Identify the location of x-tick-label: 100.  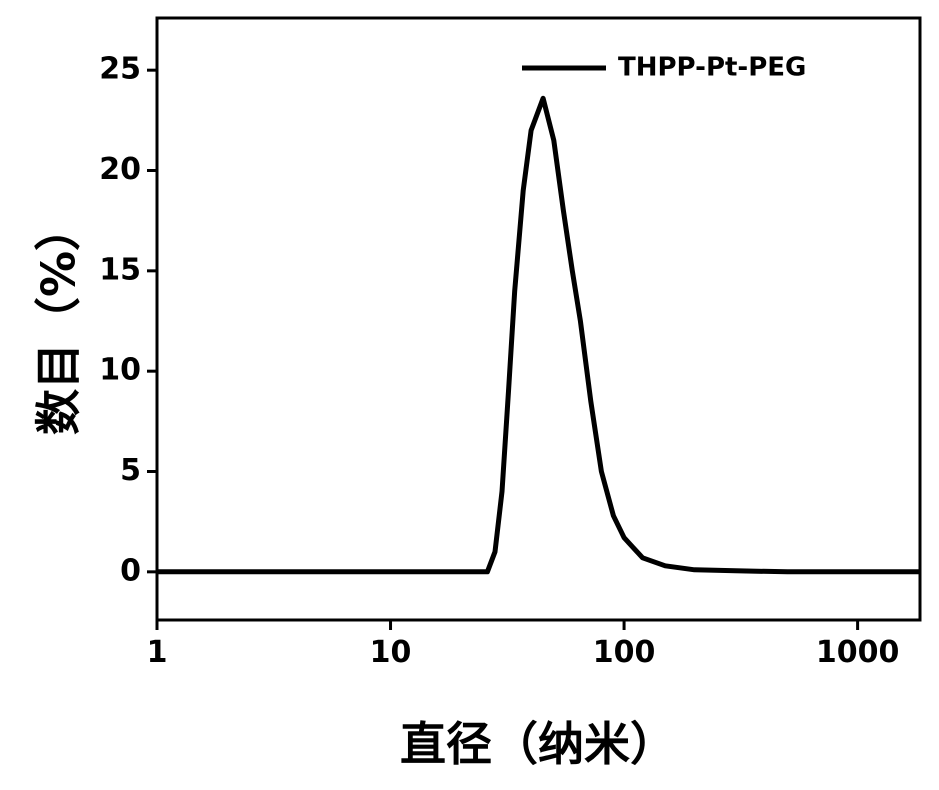
(624, 652).